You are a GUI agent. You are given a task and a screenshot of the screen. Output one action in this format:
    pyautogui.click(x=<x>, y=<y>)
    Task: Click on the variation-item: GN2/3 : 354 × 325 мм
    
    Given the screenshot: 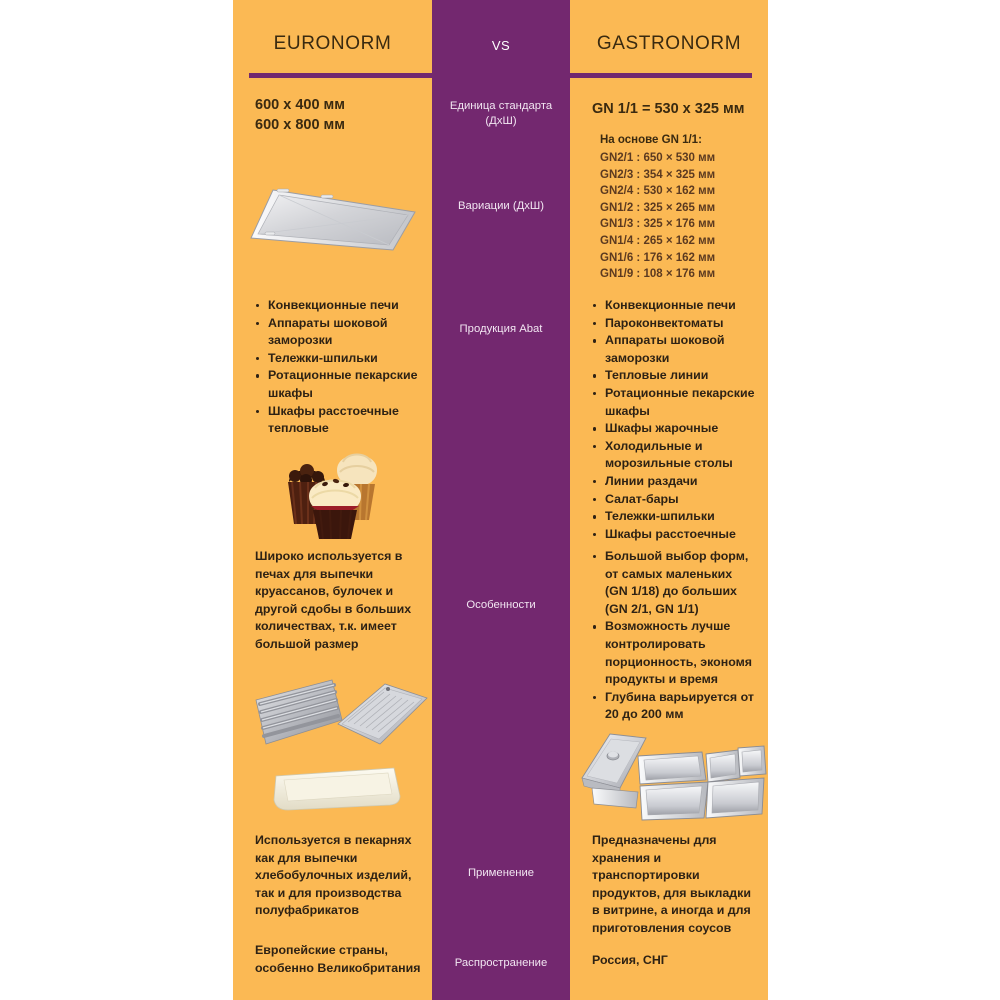 What is the action you would take?
    pyautogui.click(x=658, y=174)
    